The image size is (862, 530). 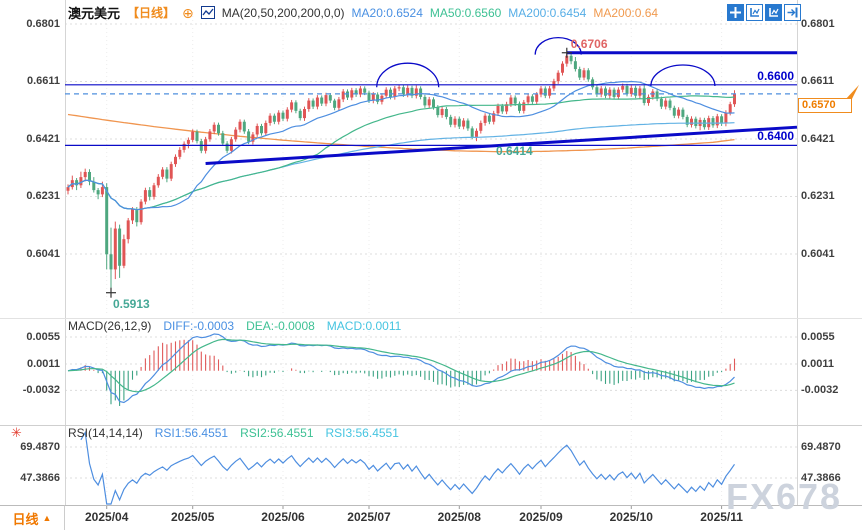 I want to click on macd-diff-value: DIFF:-0.0003, so click(x=199, y=326).